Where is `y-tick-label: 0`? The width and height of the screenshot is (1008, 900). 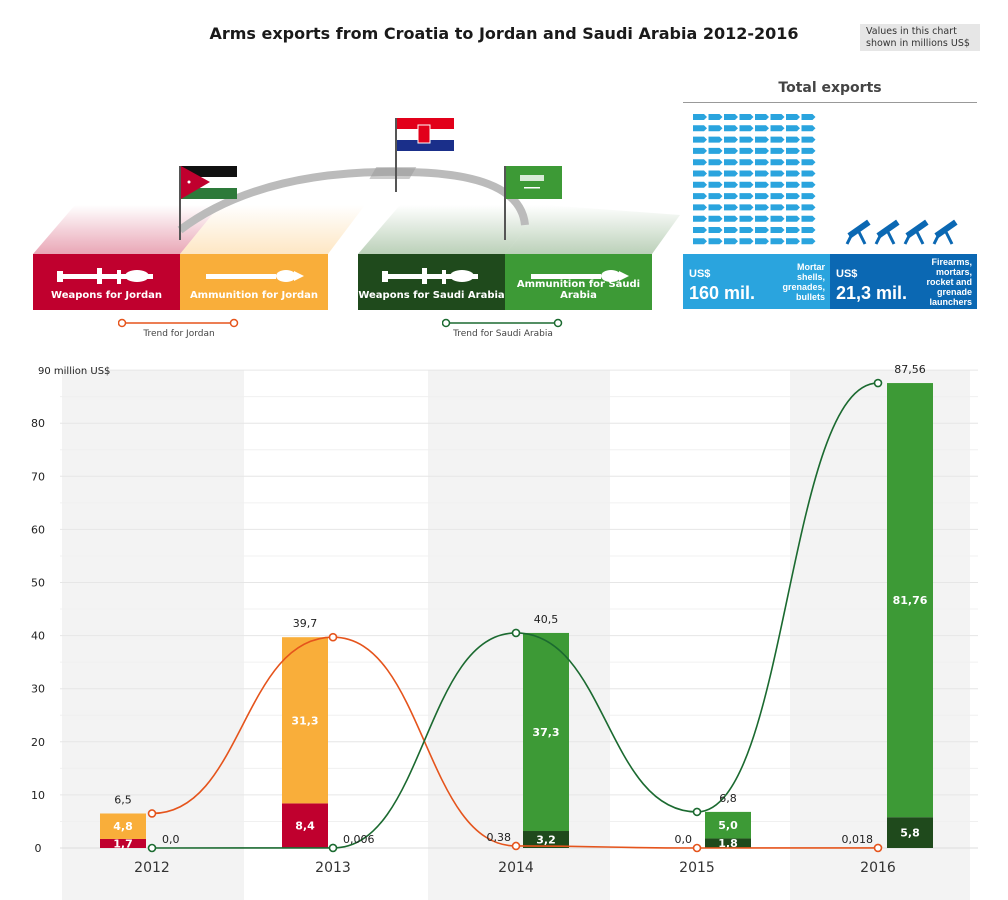
y-tick-label: 0 is located at coordinates (38, 848).